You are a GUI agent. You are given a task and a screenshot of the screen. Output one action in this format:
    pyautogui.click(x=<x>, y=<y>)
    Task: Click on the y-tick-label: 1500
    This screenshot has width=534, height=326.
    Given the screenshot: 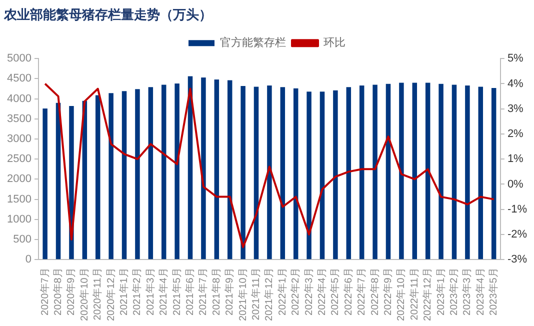 What is the action you would take?
    pyautogui.click(x=19, y=199)
    